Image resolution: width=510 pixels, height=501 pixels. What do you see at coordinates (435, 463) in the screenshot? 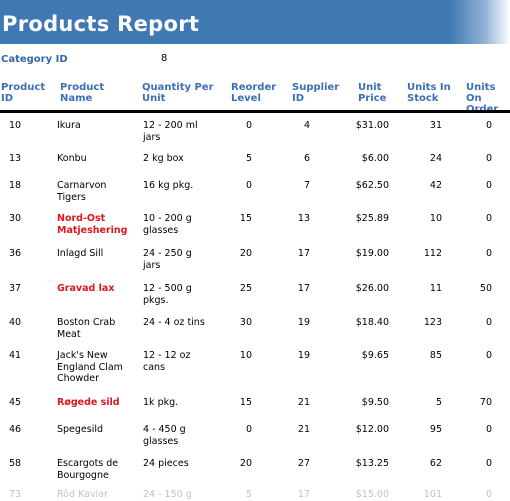
I see `cell-in-stock: 62` at bounding box center [435, 463].